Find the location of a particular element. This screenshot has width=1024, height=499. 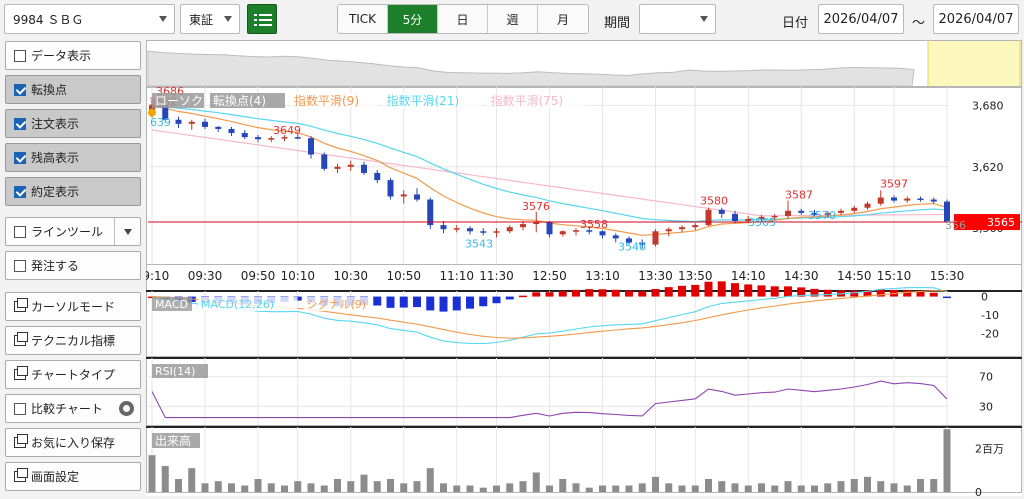

rsi-y-tick-label: 30 is located at coordinates (986, 406).